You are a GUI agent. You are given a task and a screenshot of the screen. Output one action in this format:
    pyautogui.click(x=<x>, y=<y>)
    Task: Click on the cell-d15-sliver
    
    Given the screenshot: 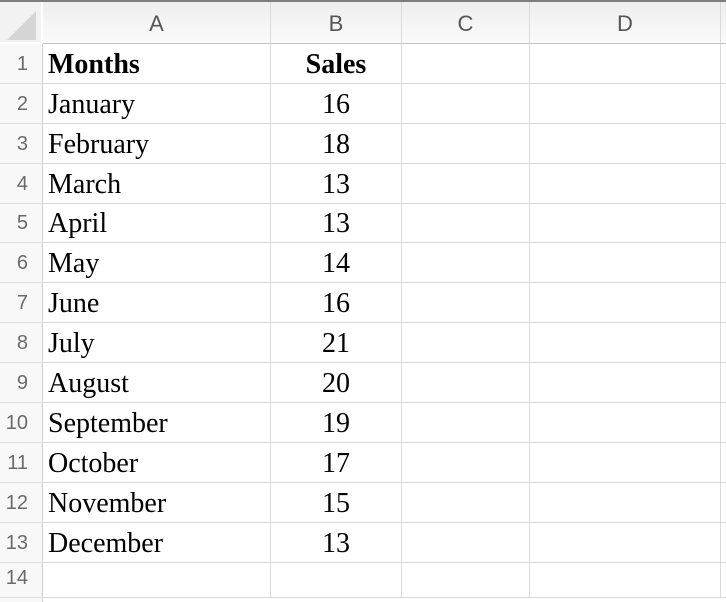 What is the action you would take?
    pyautogui.click(x=625, y=599)
    